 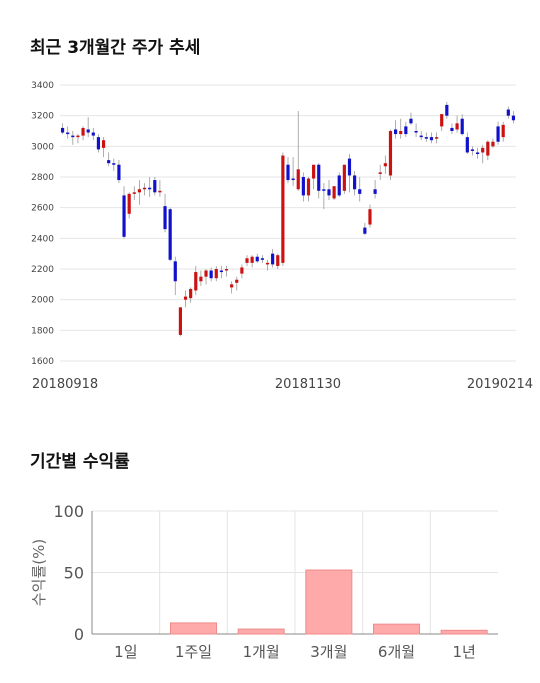 What do you see at coordinates (396, 652) in the screenshot?
I see `x-tick-label: 6개월` at bounding box center [396, 652].